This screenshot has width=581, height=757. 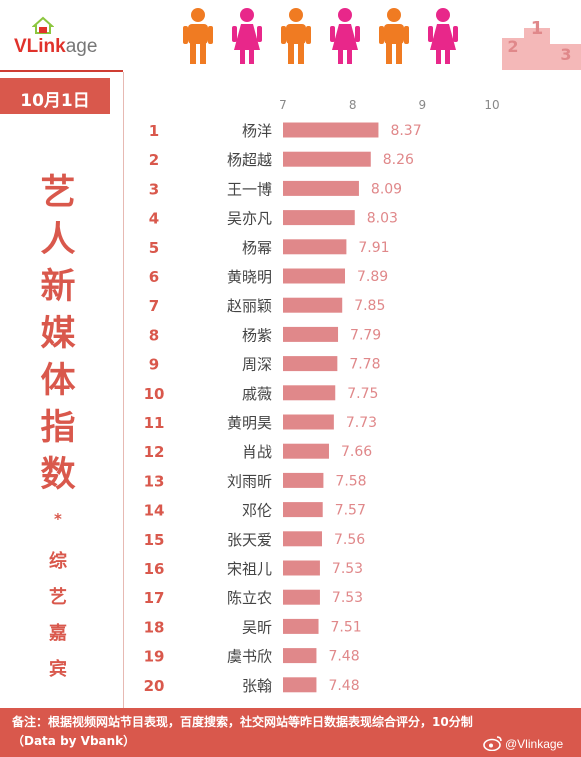 I want to click on panel-divider, so click(x=123, y=390).